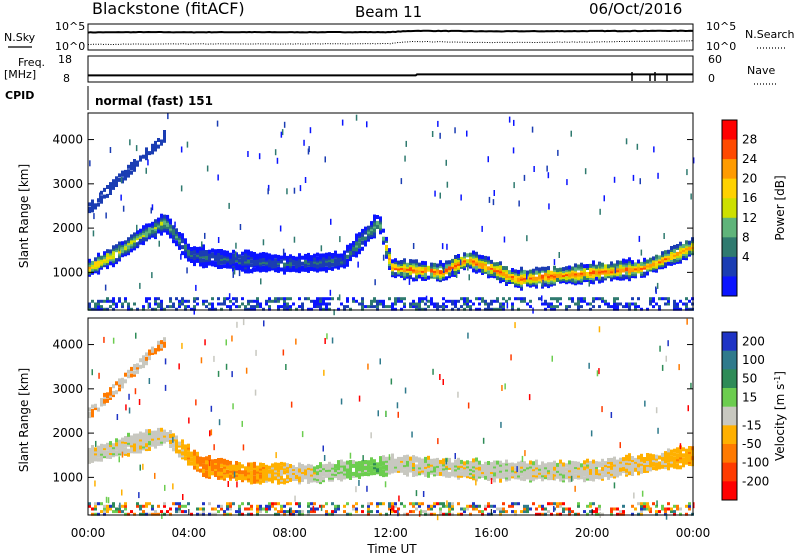 This screenshot has width=800, height=554. What do you see at coordinates (65, 59) in the screenshot?
I see `freq-tick-top: 18` at bounding box center [65, 59].